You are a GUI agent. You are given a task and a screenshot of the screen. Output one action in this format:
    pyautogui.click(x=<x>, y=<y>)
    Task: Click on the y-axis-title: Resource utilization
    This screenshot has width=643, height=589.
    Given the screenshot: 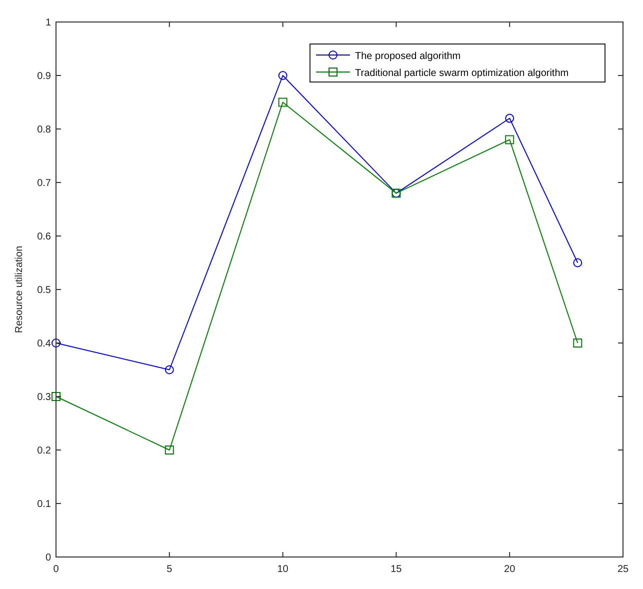 What is the action you would take?
    pyautogui.click(x=19, y=290)
    